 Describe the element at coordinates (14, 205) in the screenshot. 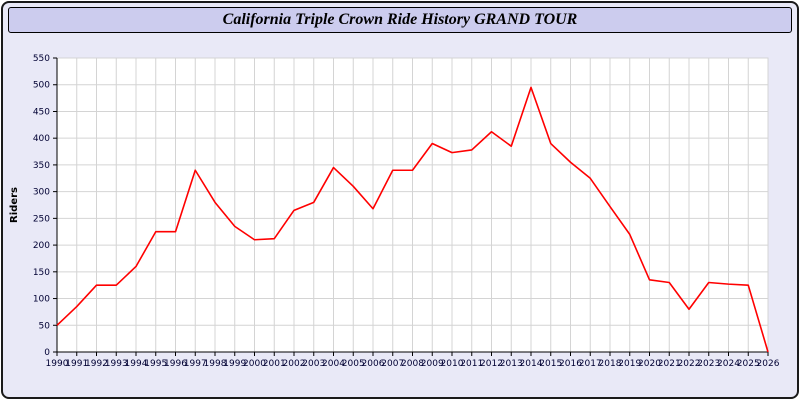

I see `y-axis-title: Riders` at that location.